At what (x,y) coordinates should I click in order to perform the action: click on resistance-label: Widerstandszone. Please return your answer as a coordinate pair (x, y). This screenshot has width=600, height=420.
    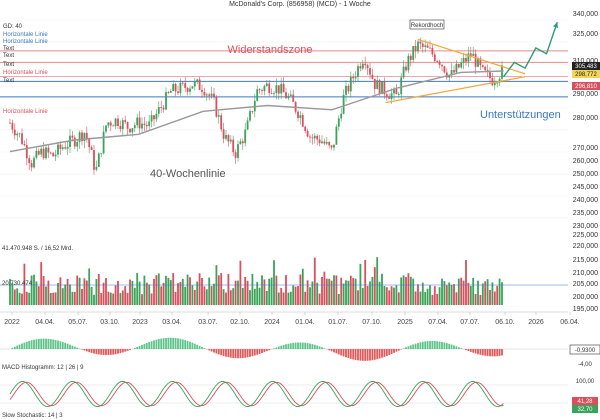
    Looking at the image, I should click on (270, 50).